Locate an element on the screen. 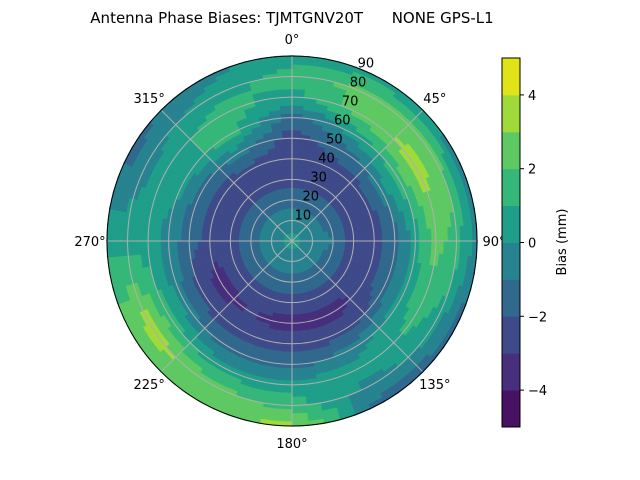  theta-tick-label: 45° is located at coordinates (434, 99).